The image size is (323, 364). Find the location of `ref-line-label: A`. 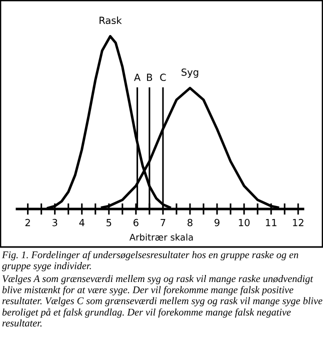

ref-line-label: A is located at coordinates (137, 77).